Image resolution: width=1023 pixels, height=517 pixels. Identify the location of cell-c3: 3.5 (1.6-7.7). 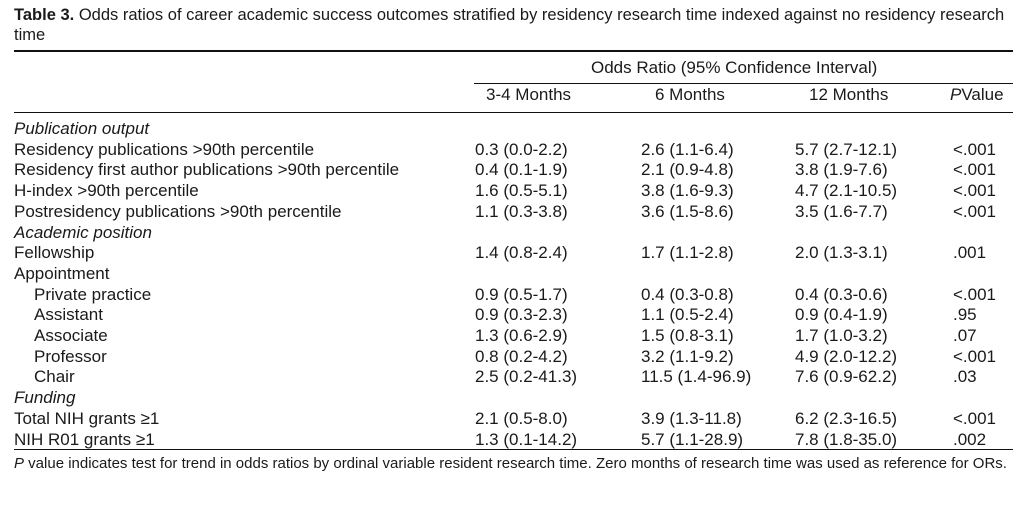
(841, 211).